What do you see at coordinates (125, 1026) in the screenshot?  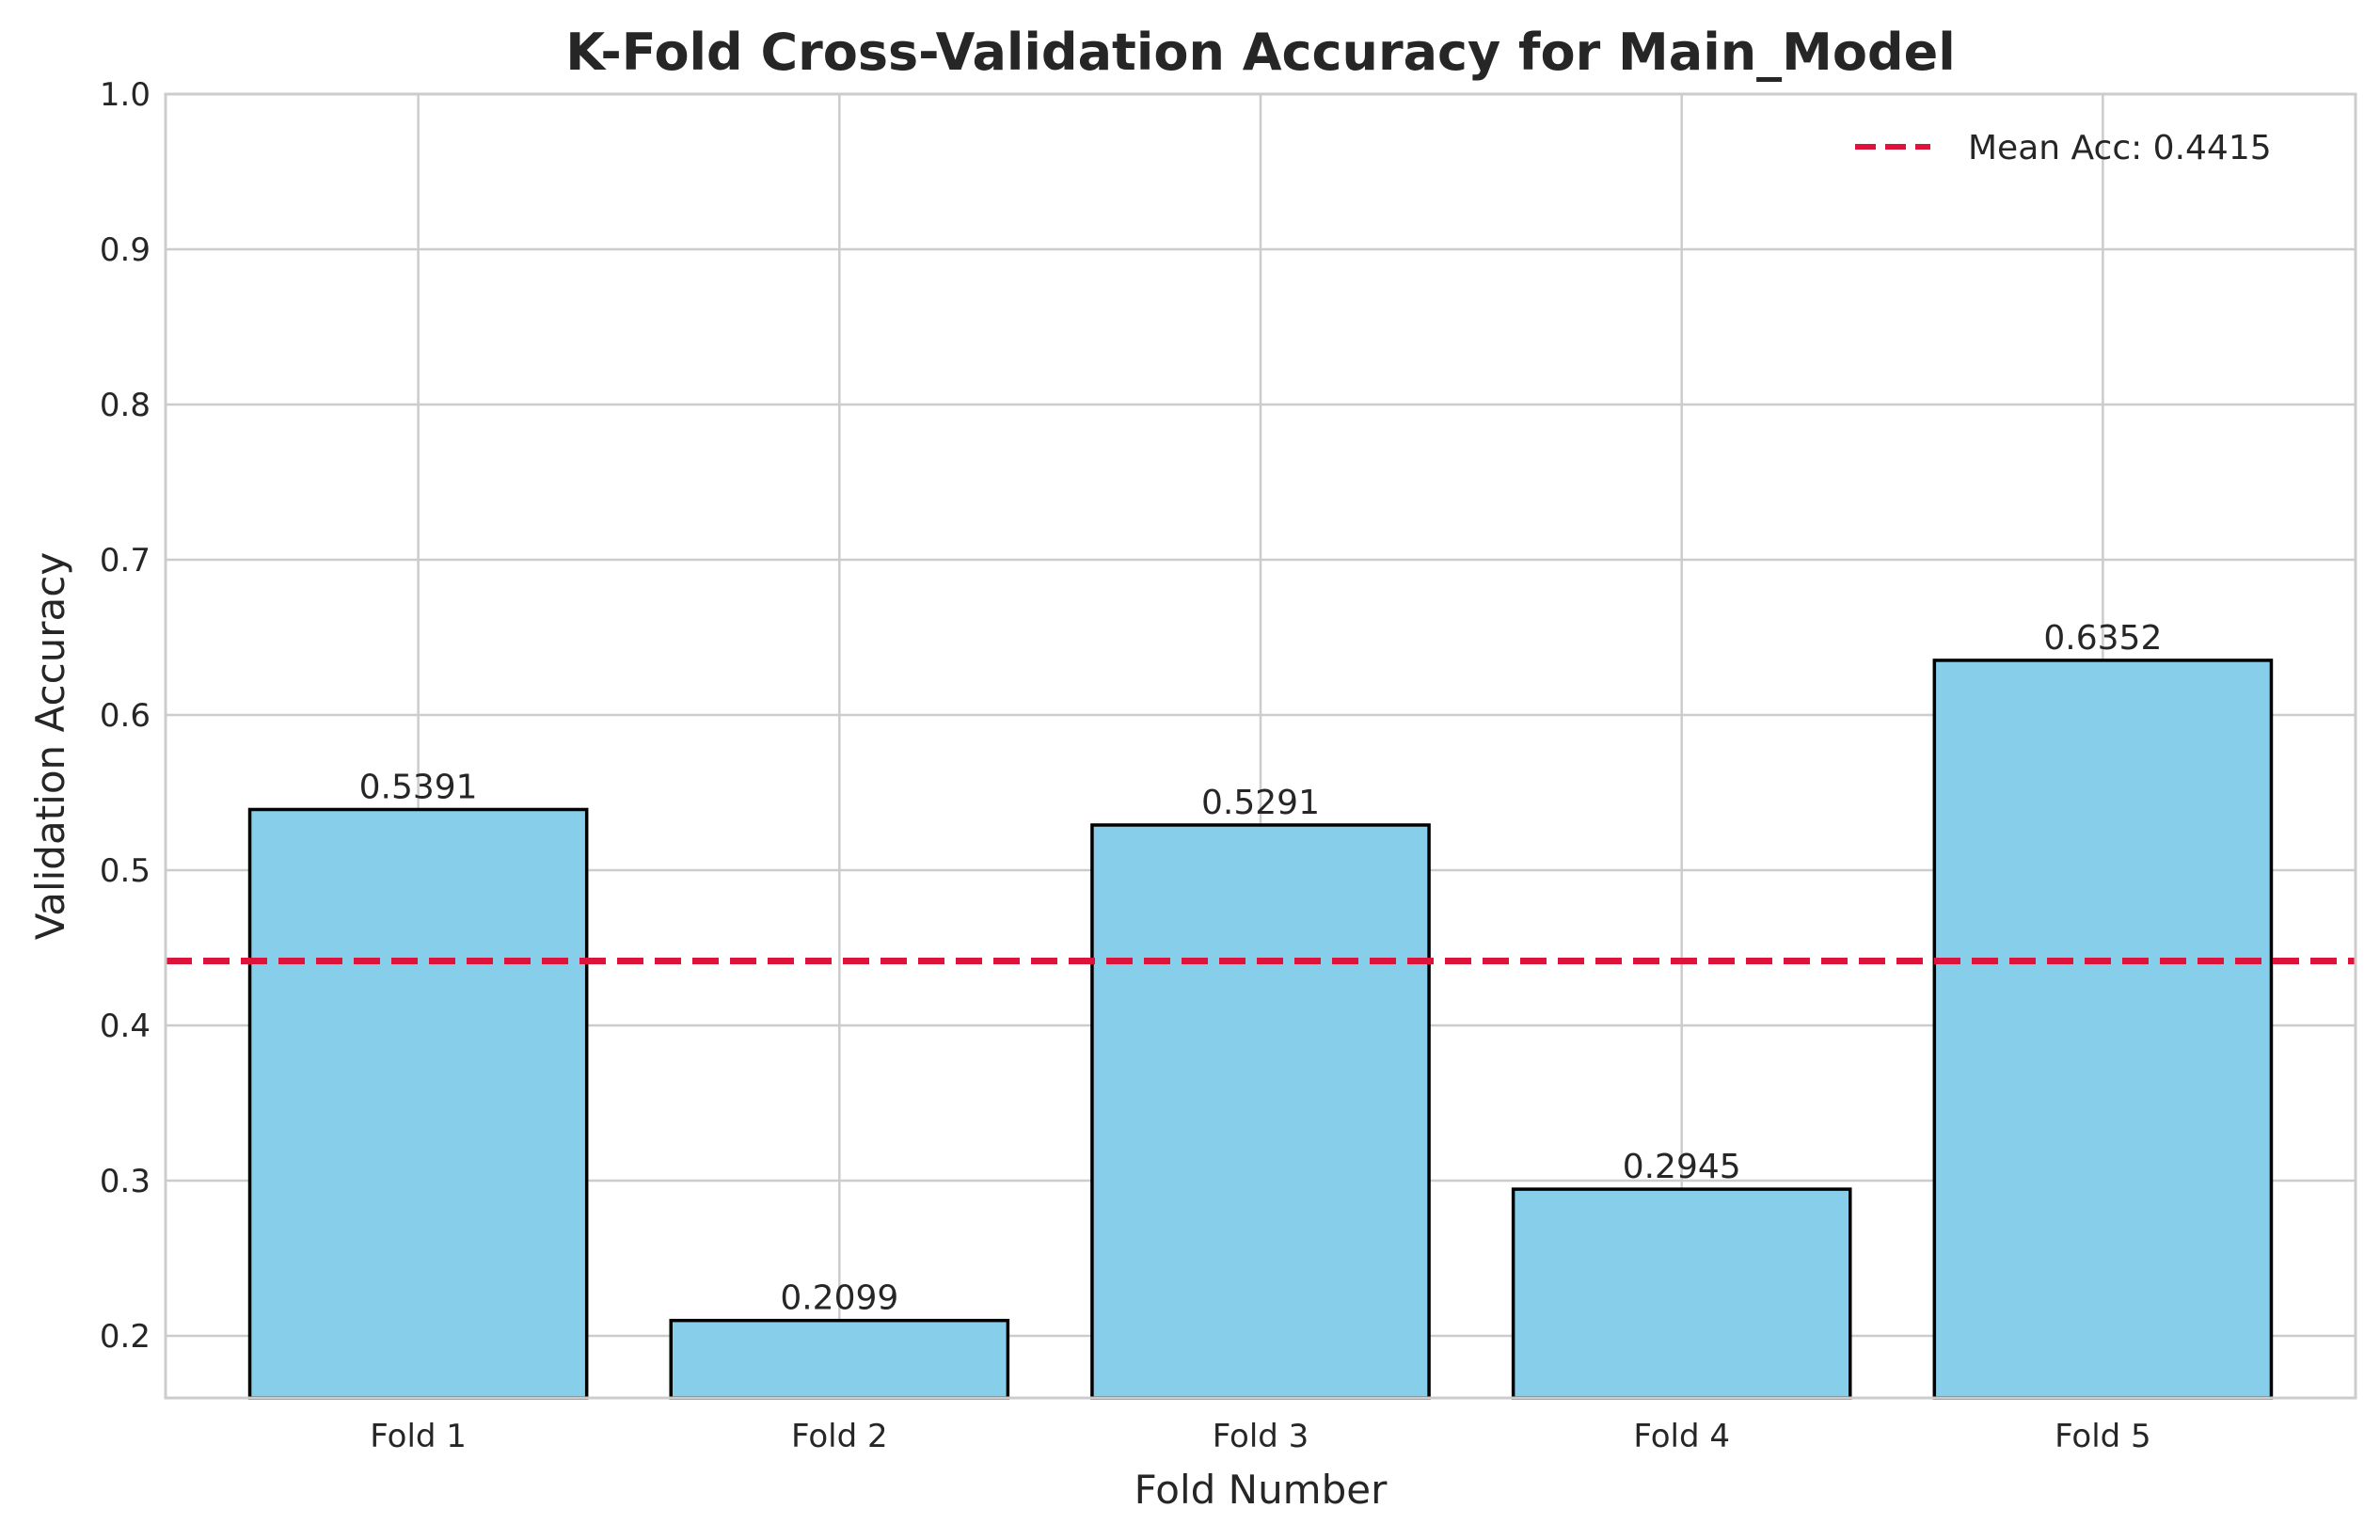 I see `y-tick-label: 0.4` at bounding box center [125, 1026].